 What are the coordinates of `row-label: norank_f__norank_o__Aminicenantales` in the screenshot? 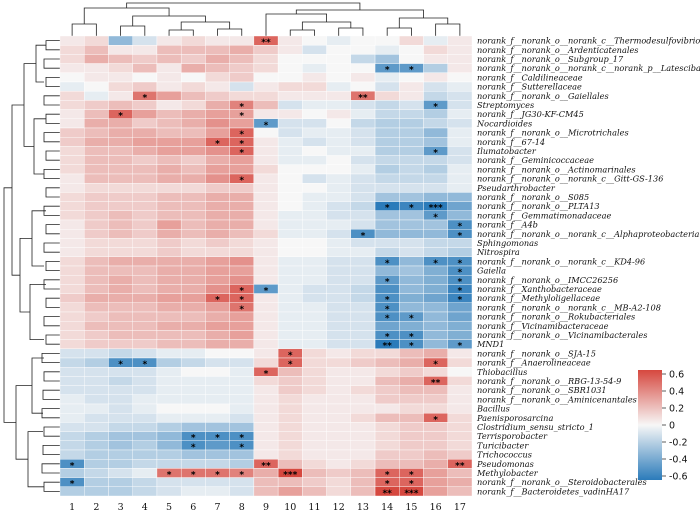 It's located at (557, 399).